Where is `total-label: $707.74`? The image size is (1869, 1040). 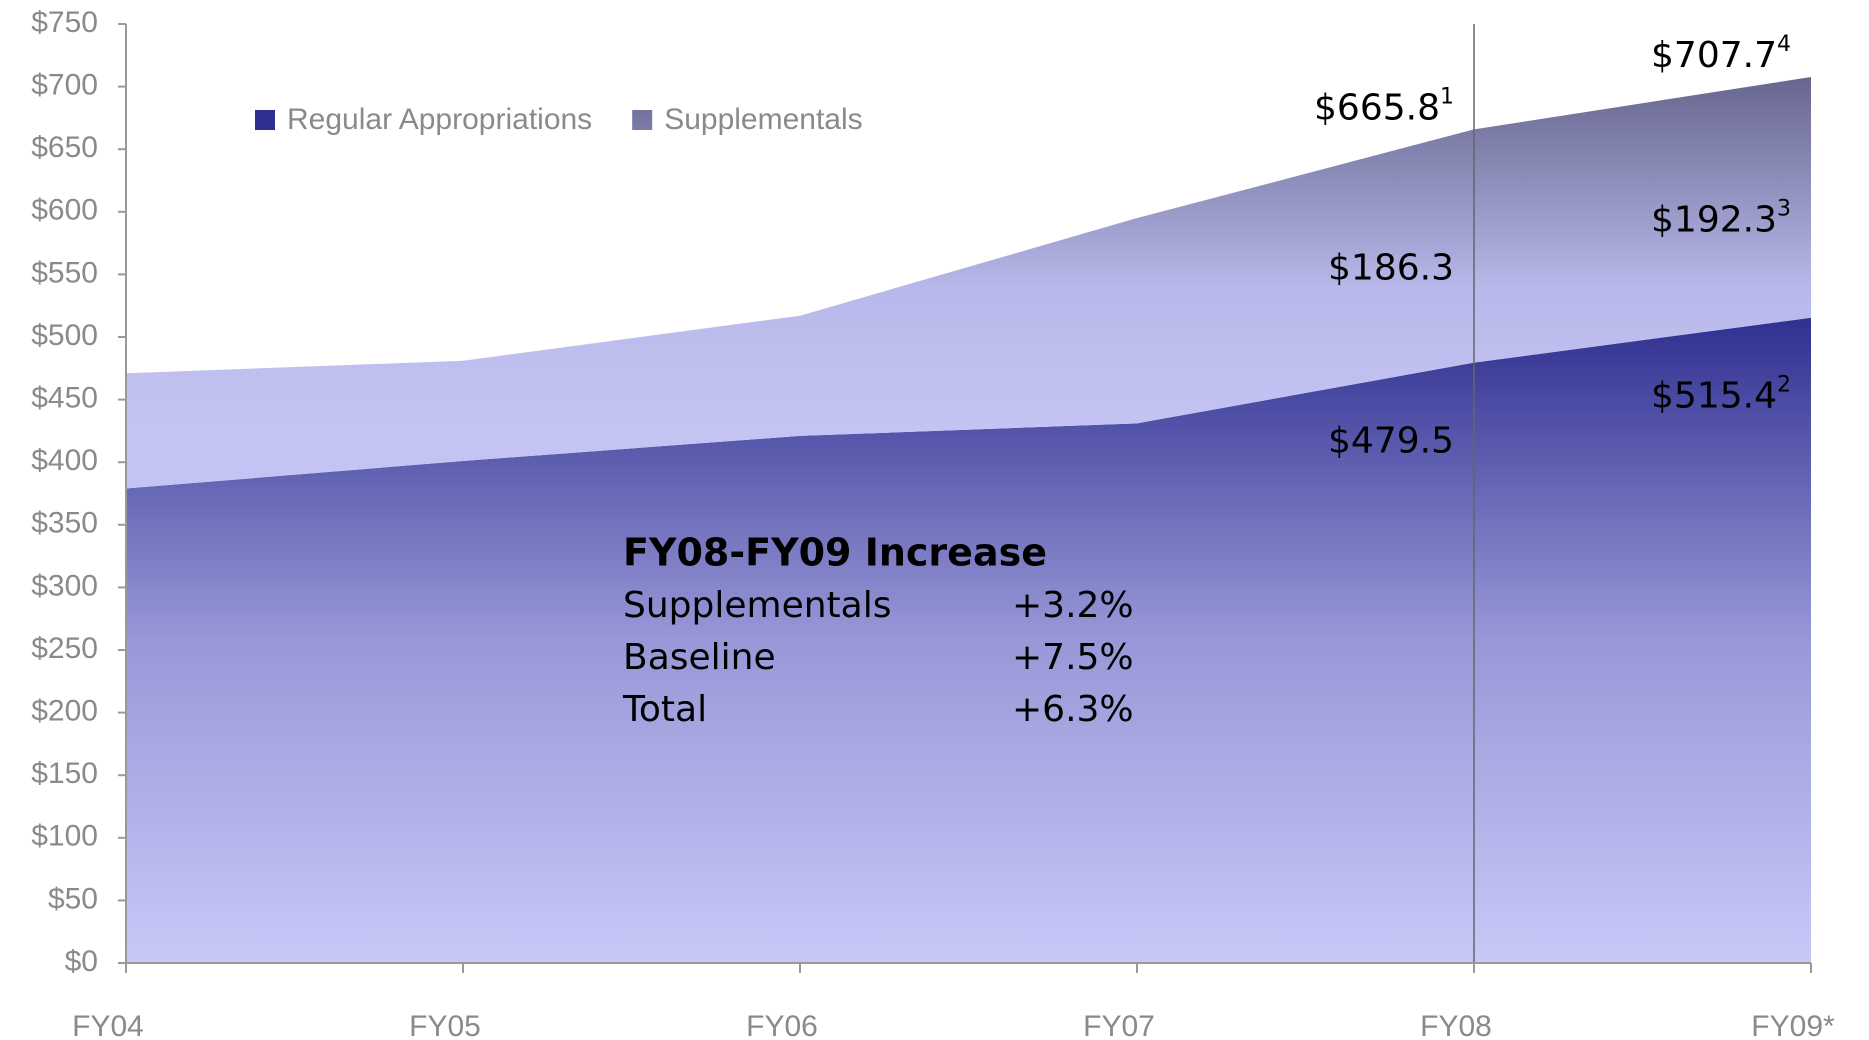 total-label: $707.74 is located at coordinates (1721, 54).